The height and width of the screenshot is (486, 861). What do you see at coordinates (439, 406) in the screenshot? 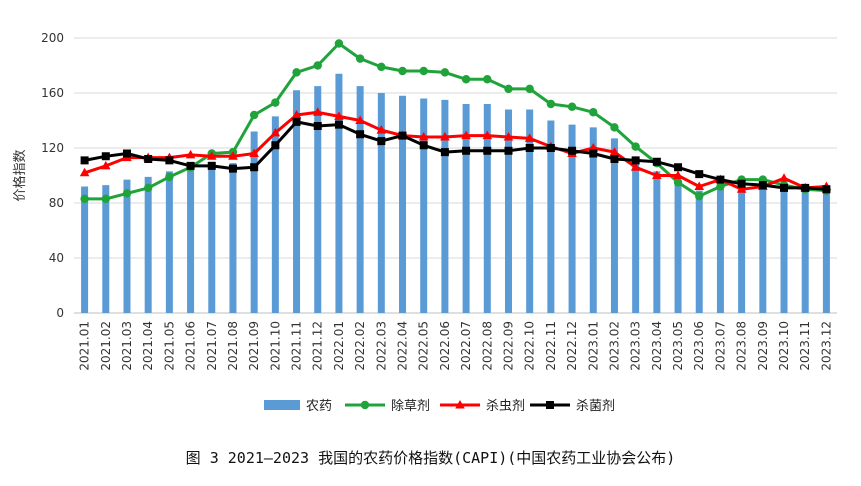
I see `legend: 农药 除草剂 杀虫剂 杀菌剂` at bounding box center [439, 406].